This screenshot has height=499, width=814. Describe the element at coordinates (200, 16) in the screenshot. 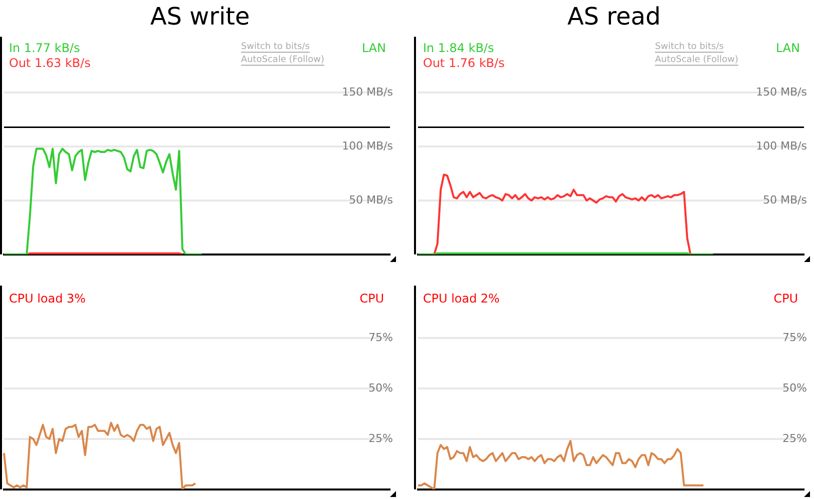

I see `chart-title: AS write` at that location.